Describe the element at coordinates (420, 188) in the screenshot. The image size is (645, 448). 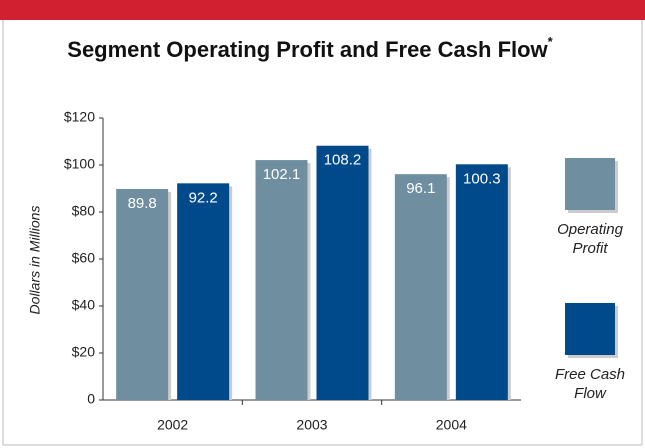
I see `value-label: 96.1` at that location.